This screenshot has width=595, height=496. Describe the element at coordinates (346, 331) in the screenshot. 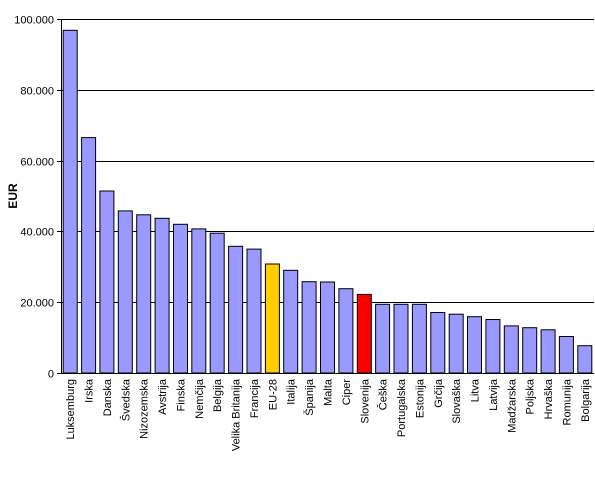

I see `bar-ciper` at that location.